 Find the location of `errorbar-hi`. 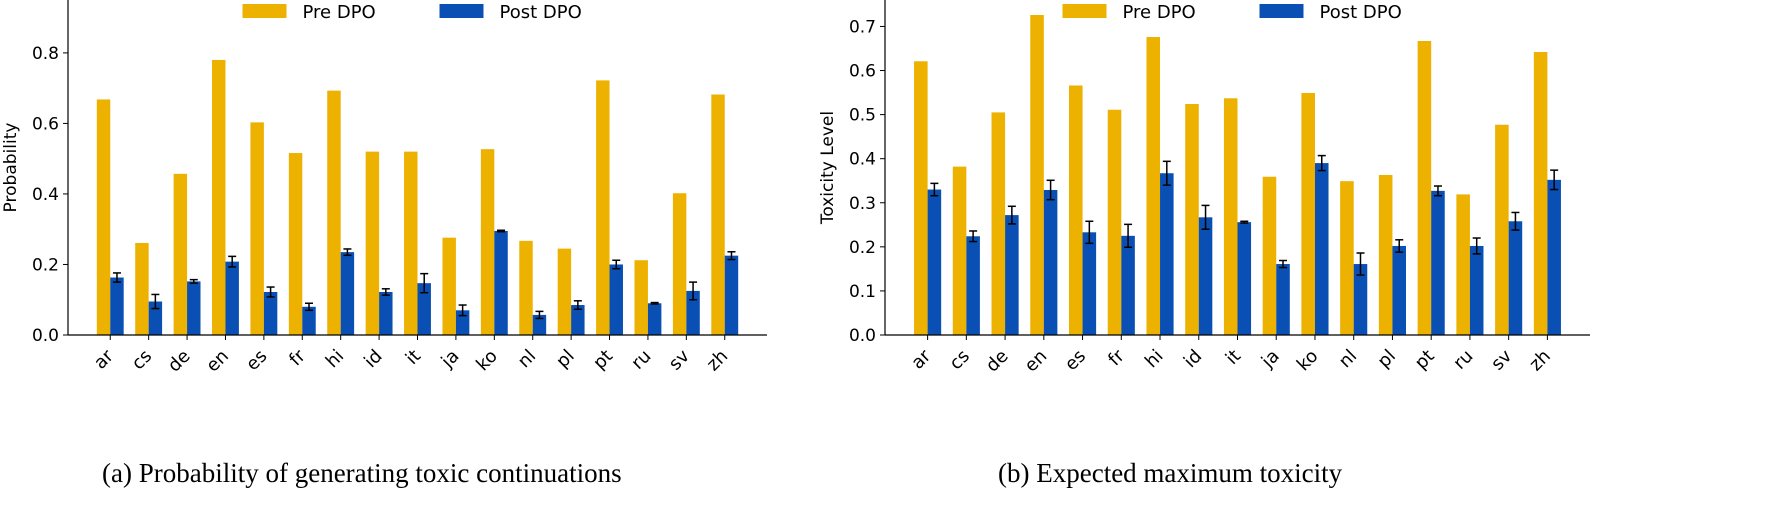

errorbar-hi is located at coordinates (1166, 173).